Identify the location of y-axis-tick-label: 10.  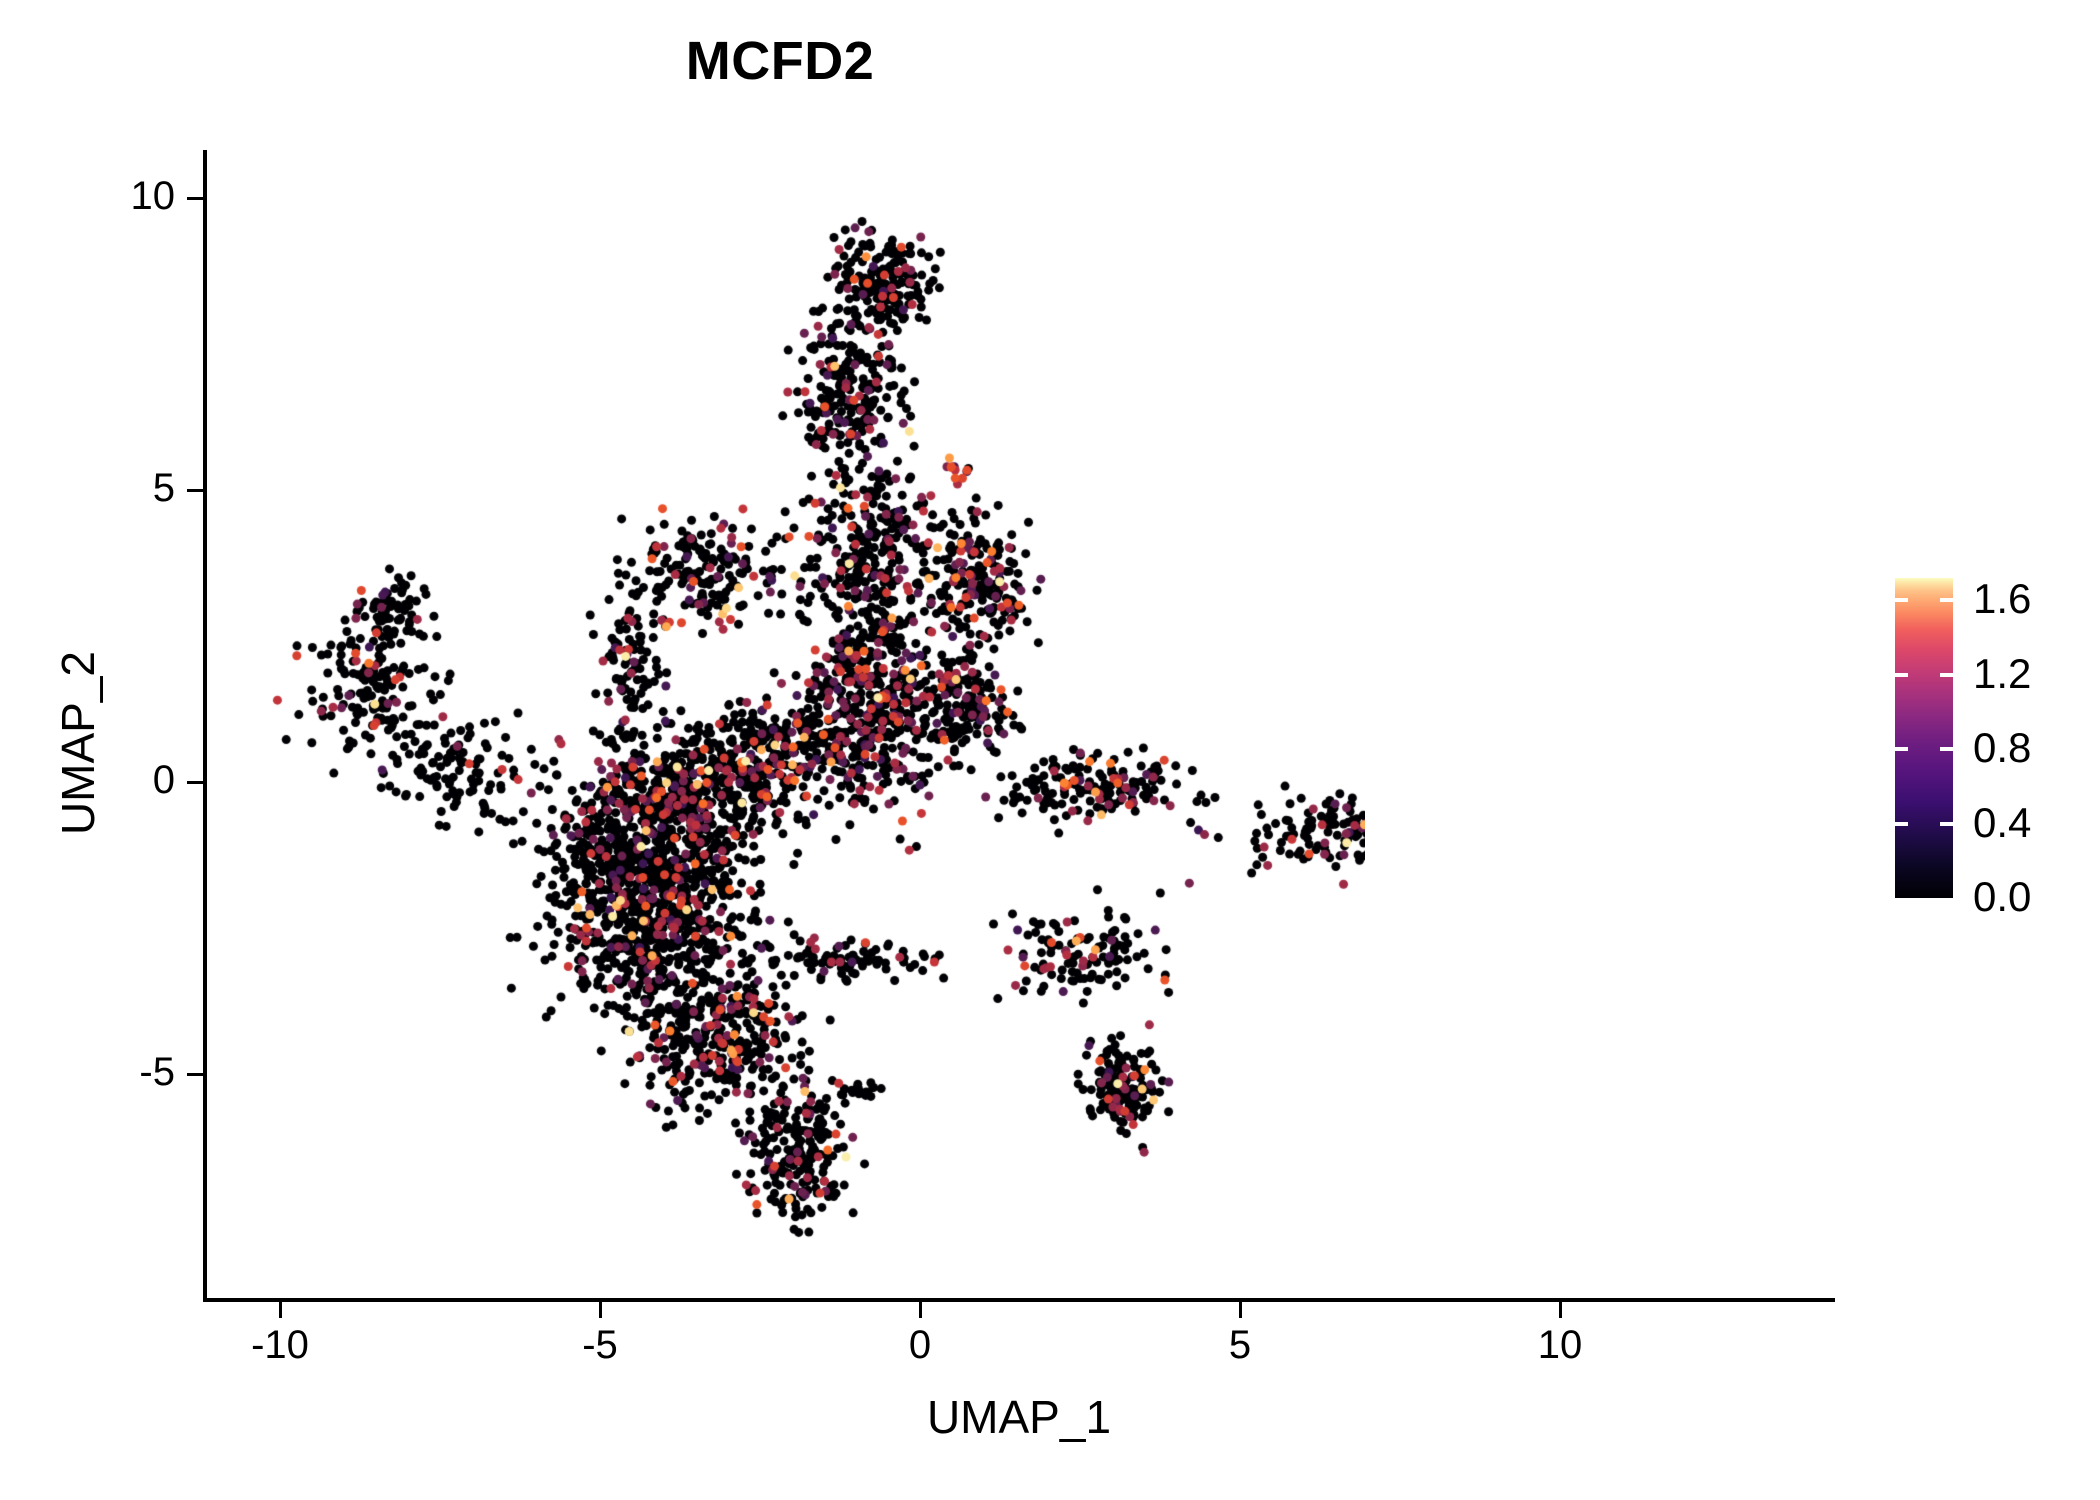
(153, 196).